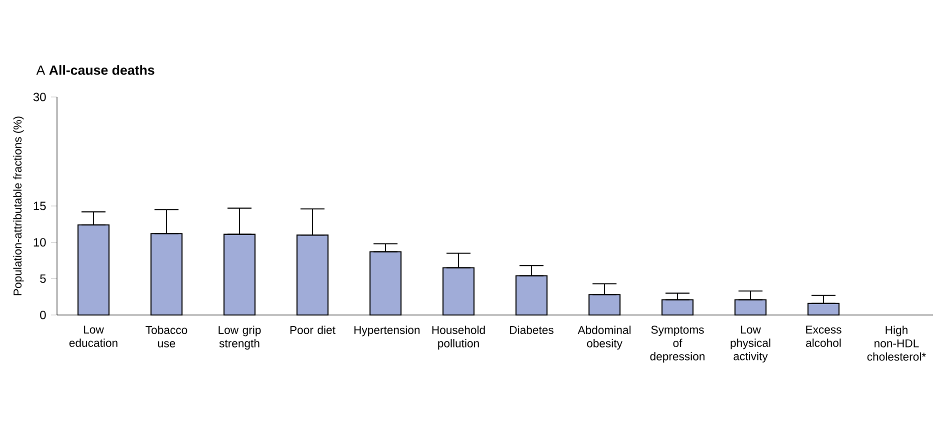  Describe the element at coordinates (458, 338) in the screenshot. I see `x-tick-label: Household pollution` at that location.